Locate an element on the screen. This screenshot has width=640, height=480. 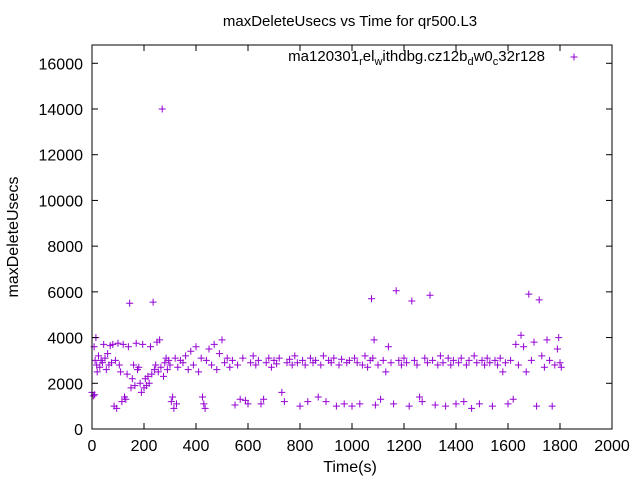
legend-label-part: r is located at coordinates (361, 62).